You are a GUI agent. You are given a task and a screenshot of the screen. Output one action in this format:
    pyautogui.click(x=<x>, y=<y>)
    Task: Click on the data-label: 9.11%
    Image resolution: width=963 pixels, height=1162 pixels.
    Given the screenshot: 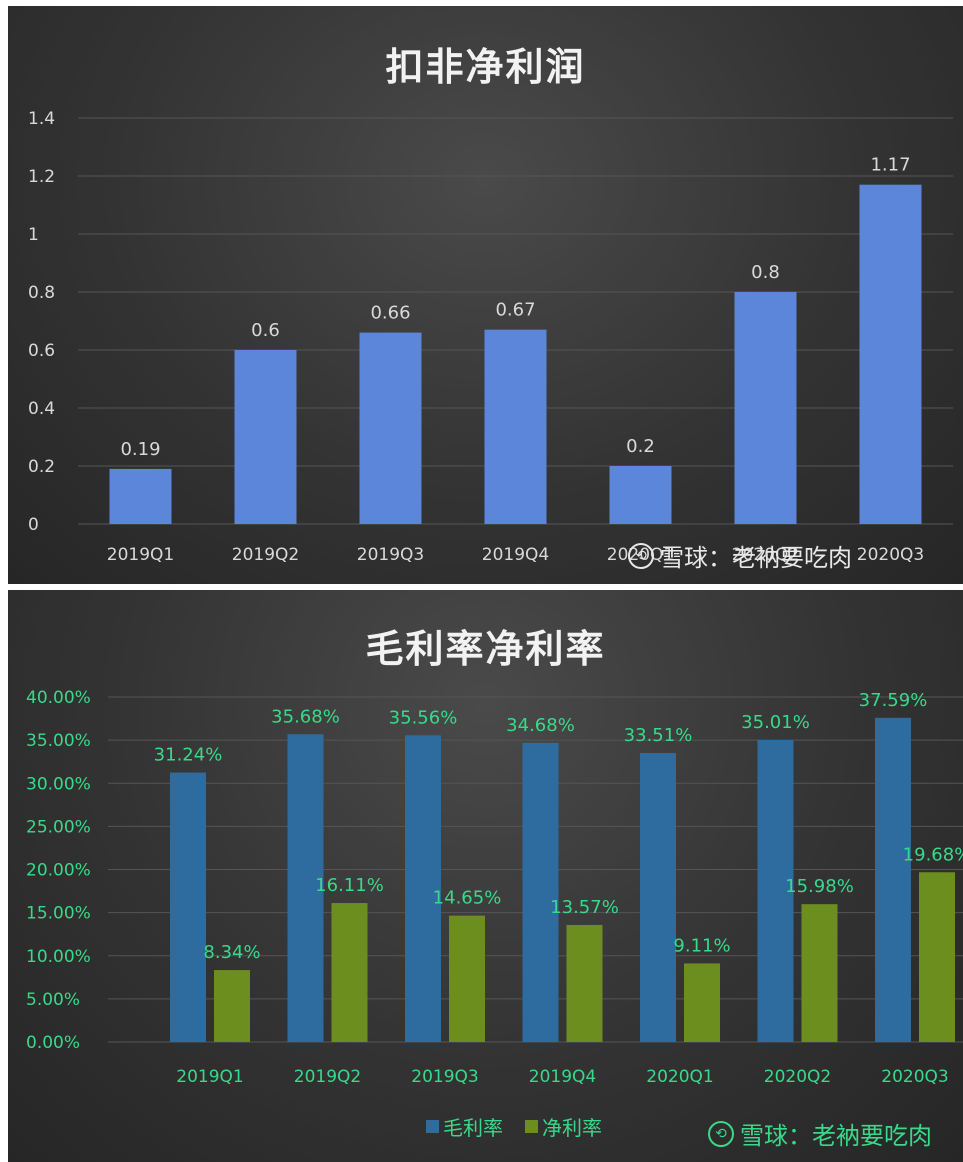 What is the action you would take?
    pyautogui.click(x=701, y=945)
    